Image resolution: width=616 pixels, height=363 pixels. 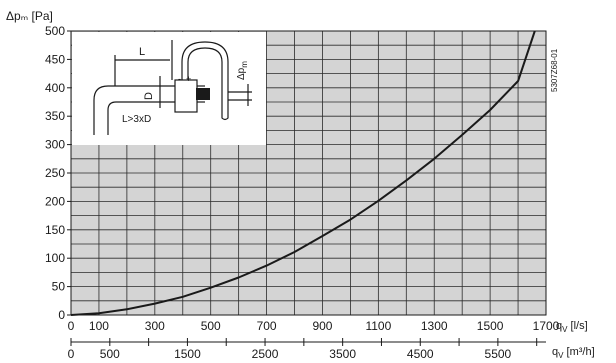 I want to click on document-code: 5307Z68-01, so click(x=554, y=70).